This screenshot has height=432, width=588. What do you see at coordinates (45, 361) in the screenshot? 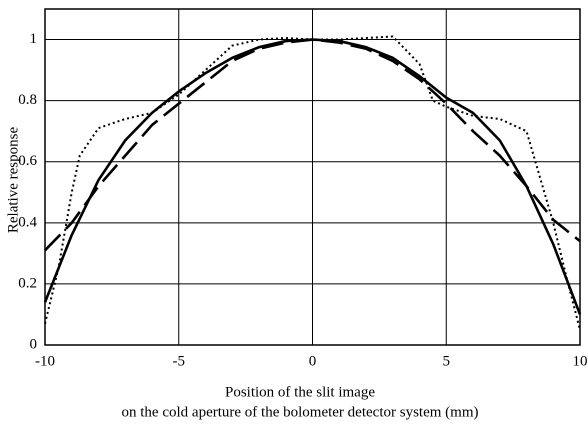
I see `x-tick-label: -10` at bounding box center [45, 361].